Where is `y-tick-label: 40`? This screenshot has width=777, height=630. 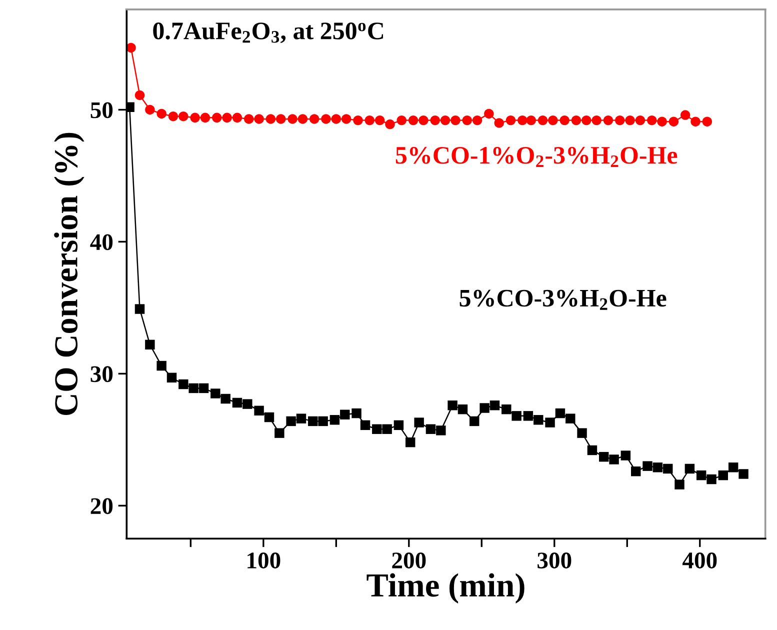 y-tick-label: 40 is located at coordinates (101, 242).